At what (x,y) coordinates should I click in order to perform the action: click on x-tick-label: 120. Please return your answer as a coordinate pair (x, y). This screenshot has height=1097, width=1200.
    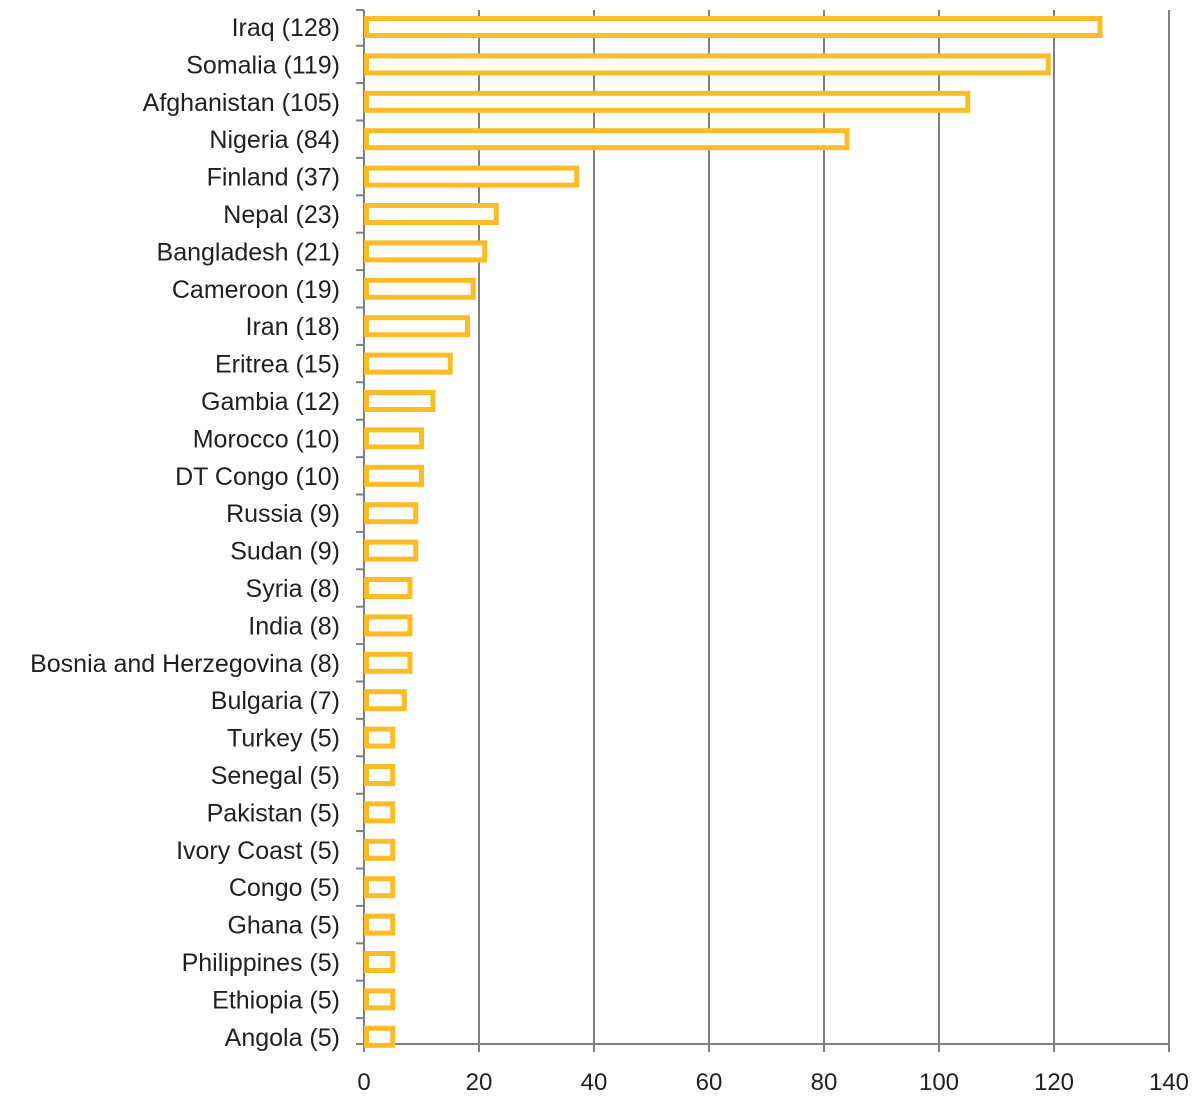
    Looking at the image, I should click on (1054, 1082).